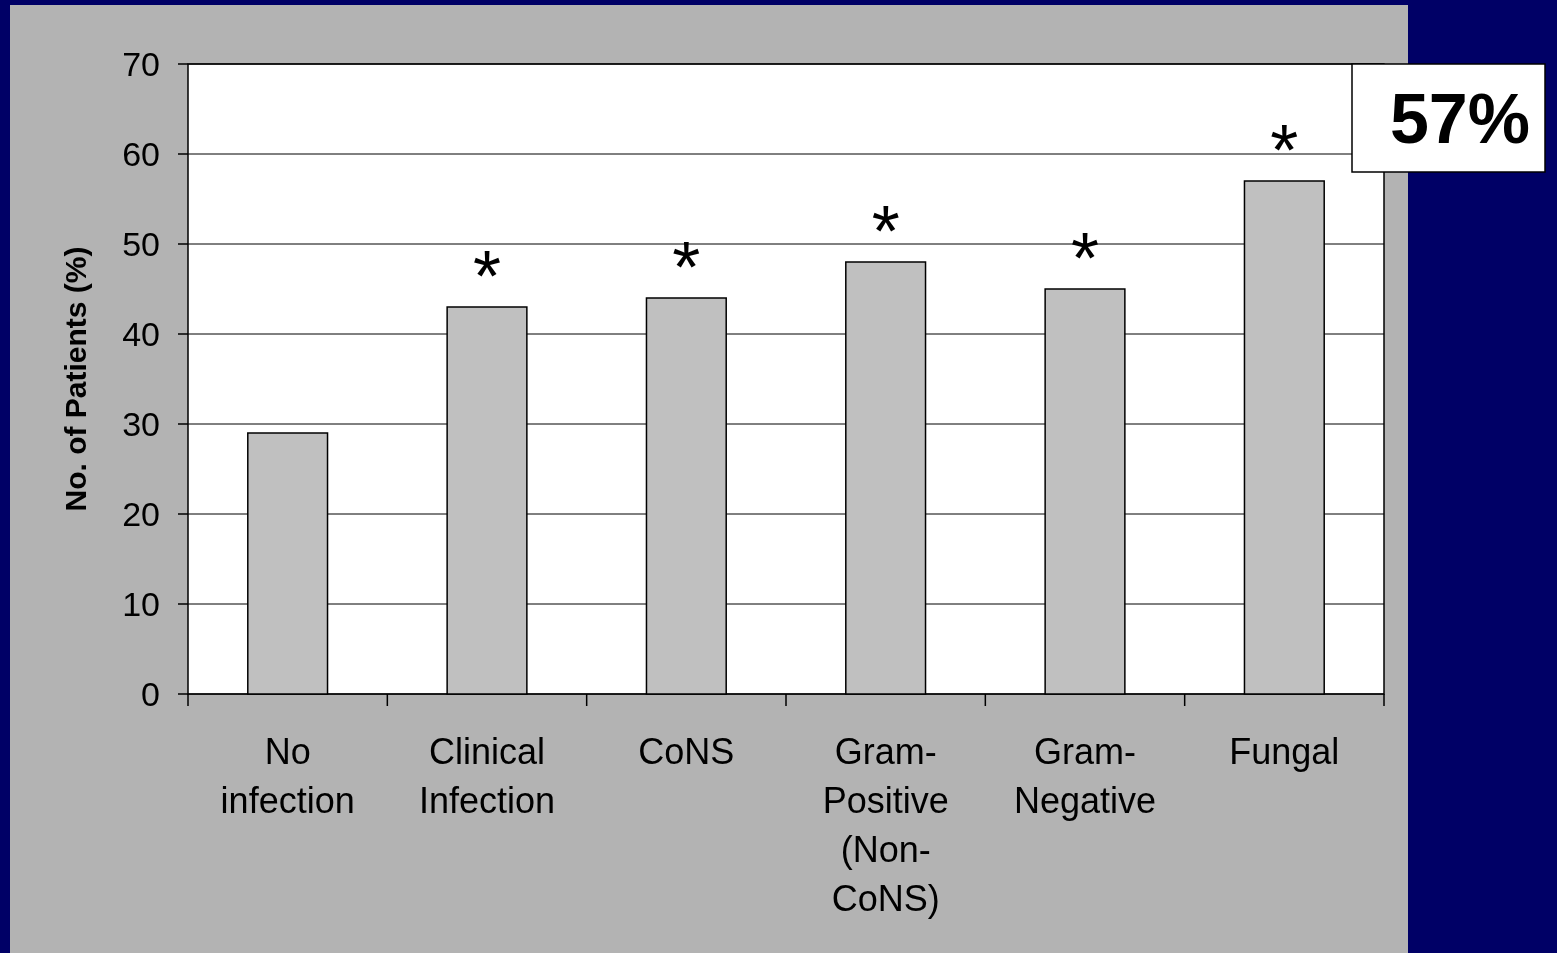 The width and height of the screenshot is (1557, 953). Describe the element at coordinates (141, 333) in the screenshot. I see `y-tick-label: 40` at that location.